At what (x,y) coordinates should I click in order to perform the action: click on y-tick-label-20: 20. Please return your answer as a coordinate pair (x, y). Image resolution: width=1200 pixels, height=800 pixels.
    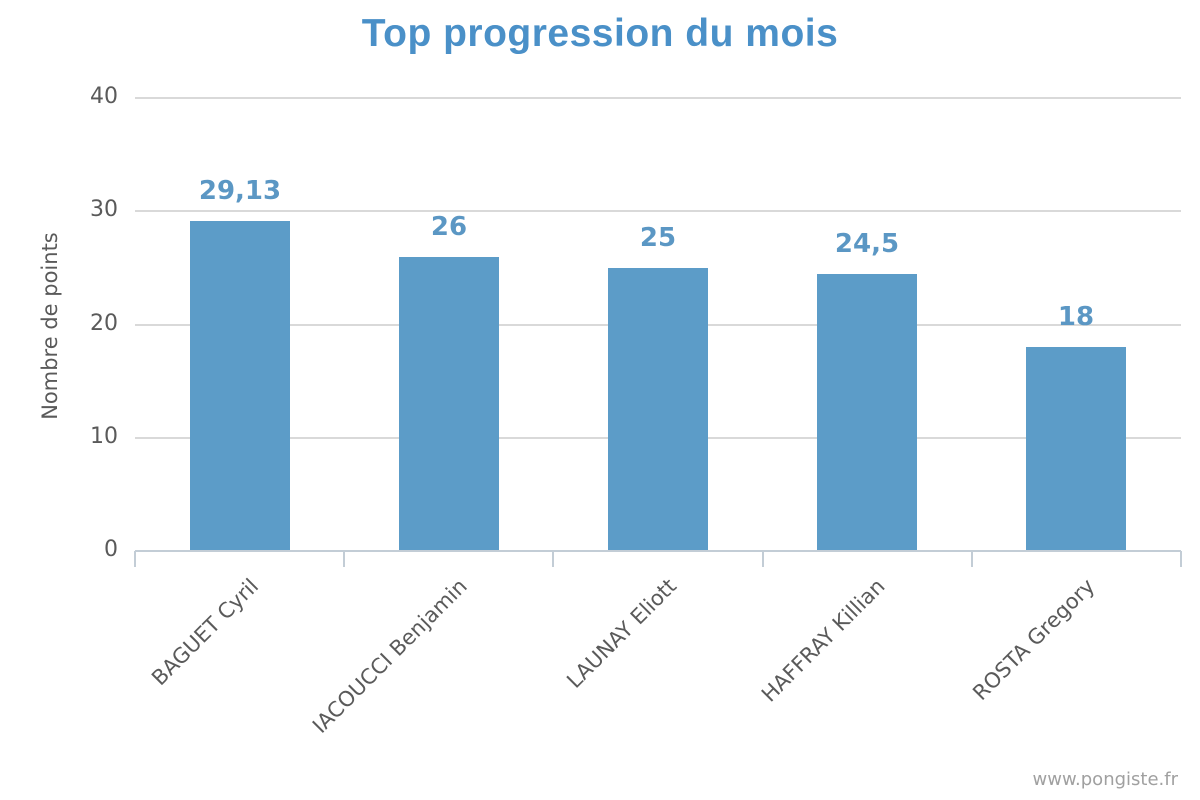
    Looking at the image, I should click on (104, 323).